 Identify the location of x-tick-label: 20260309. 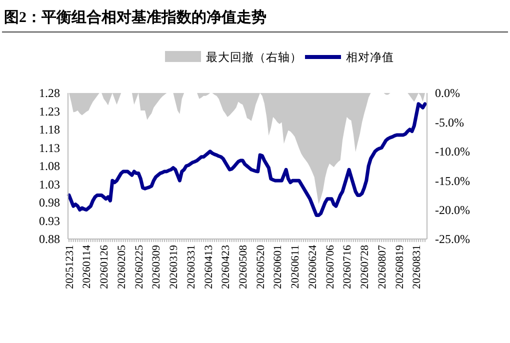
(156, 266).